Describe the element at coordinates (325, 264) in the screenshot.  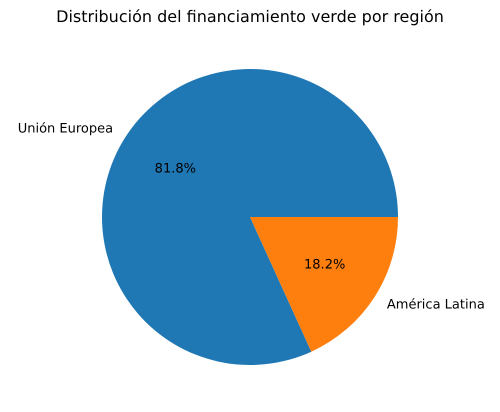
I see `data-label: 18.2%` at that location.